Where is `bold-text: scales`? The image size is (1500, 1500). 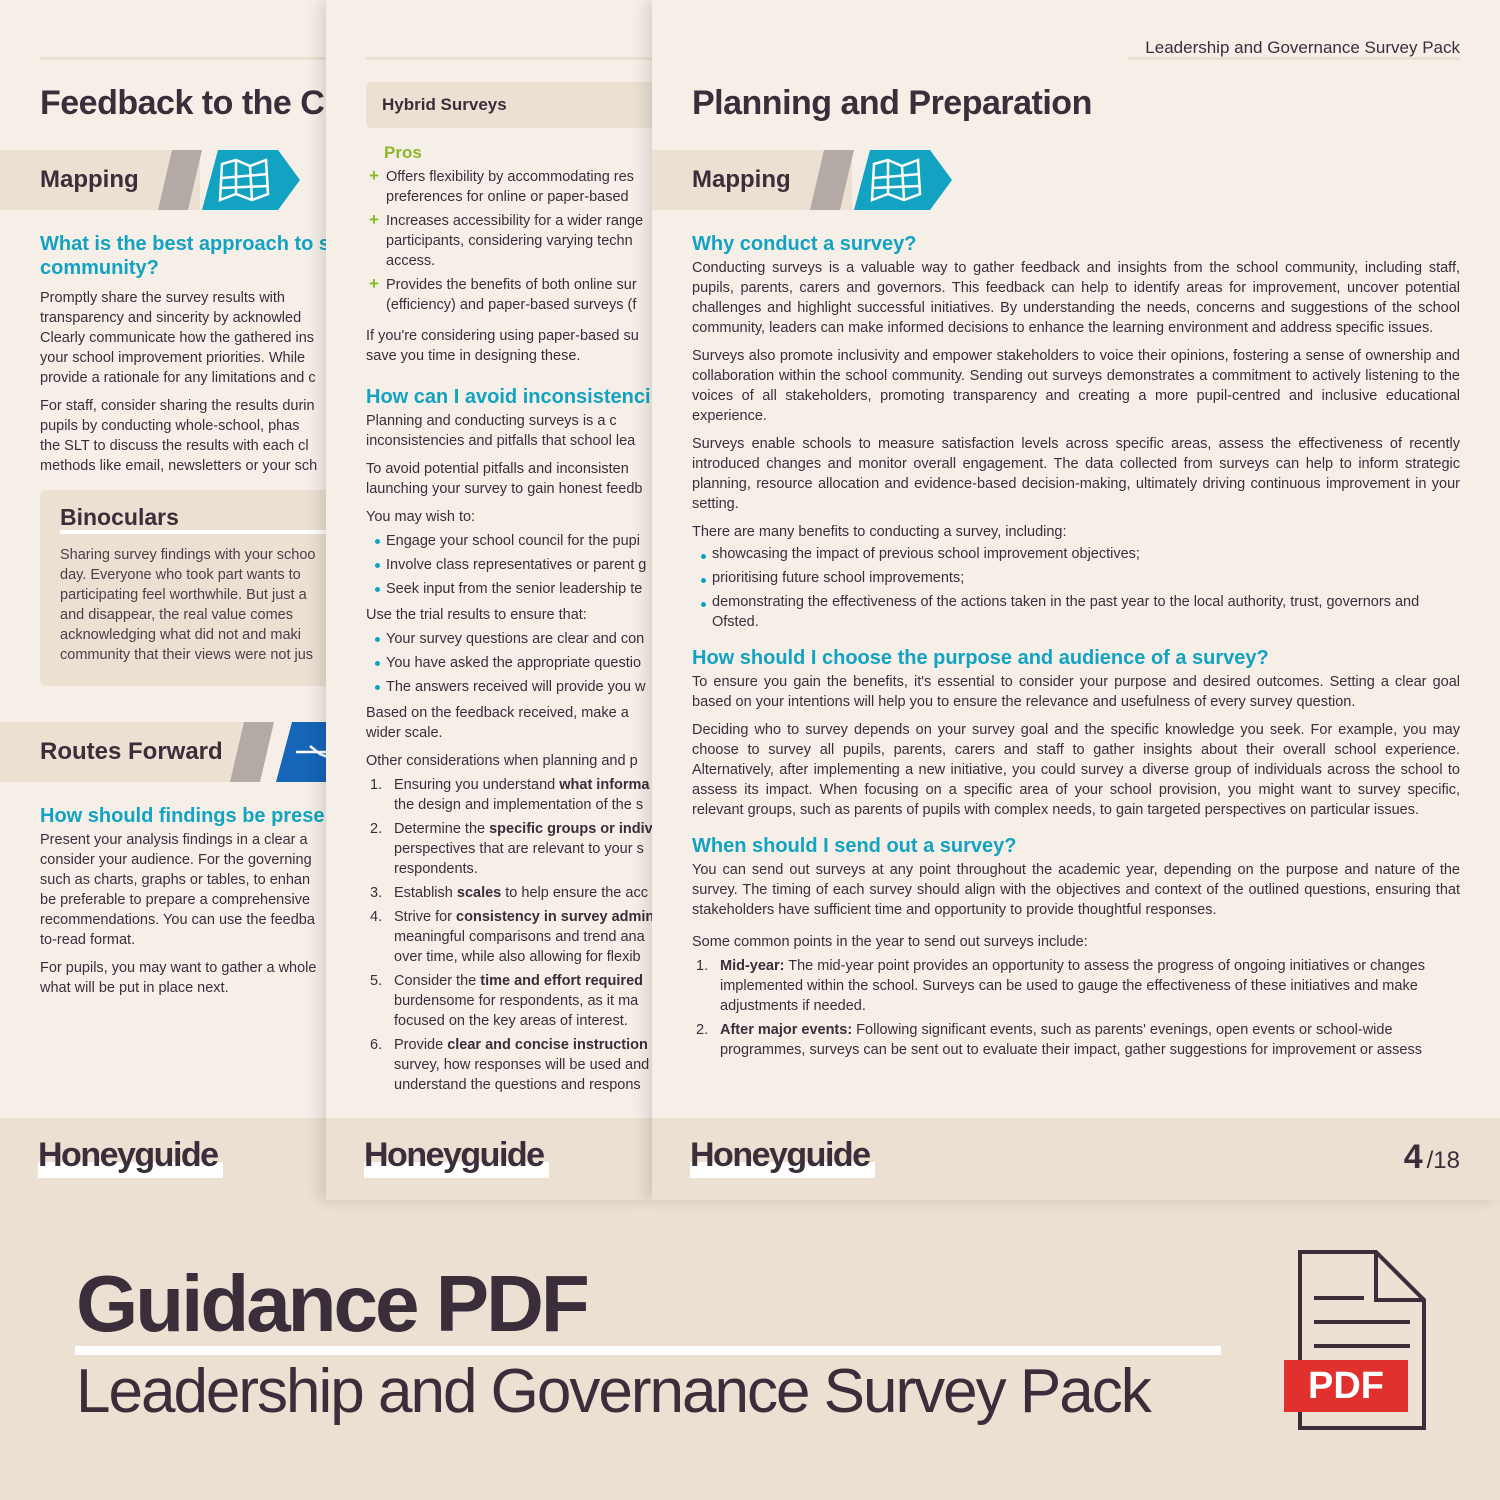 bold-text: scales is located at coordinates (479, 893).